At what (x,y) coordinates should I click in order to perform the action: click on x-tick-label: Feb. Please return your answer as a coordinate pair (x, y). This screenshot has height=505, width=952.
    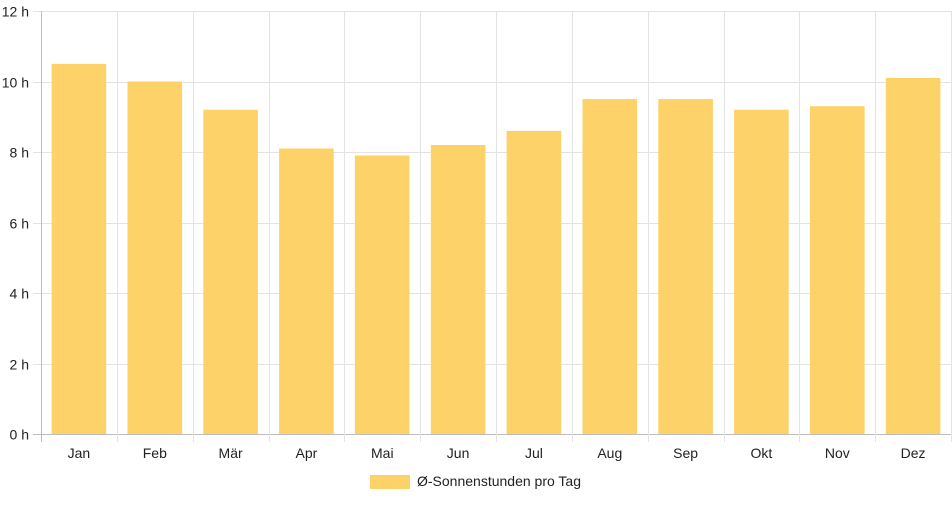
    Looking at the image, I should click on (155, 453).